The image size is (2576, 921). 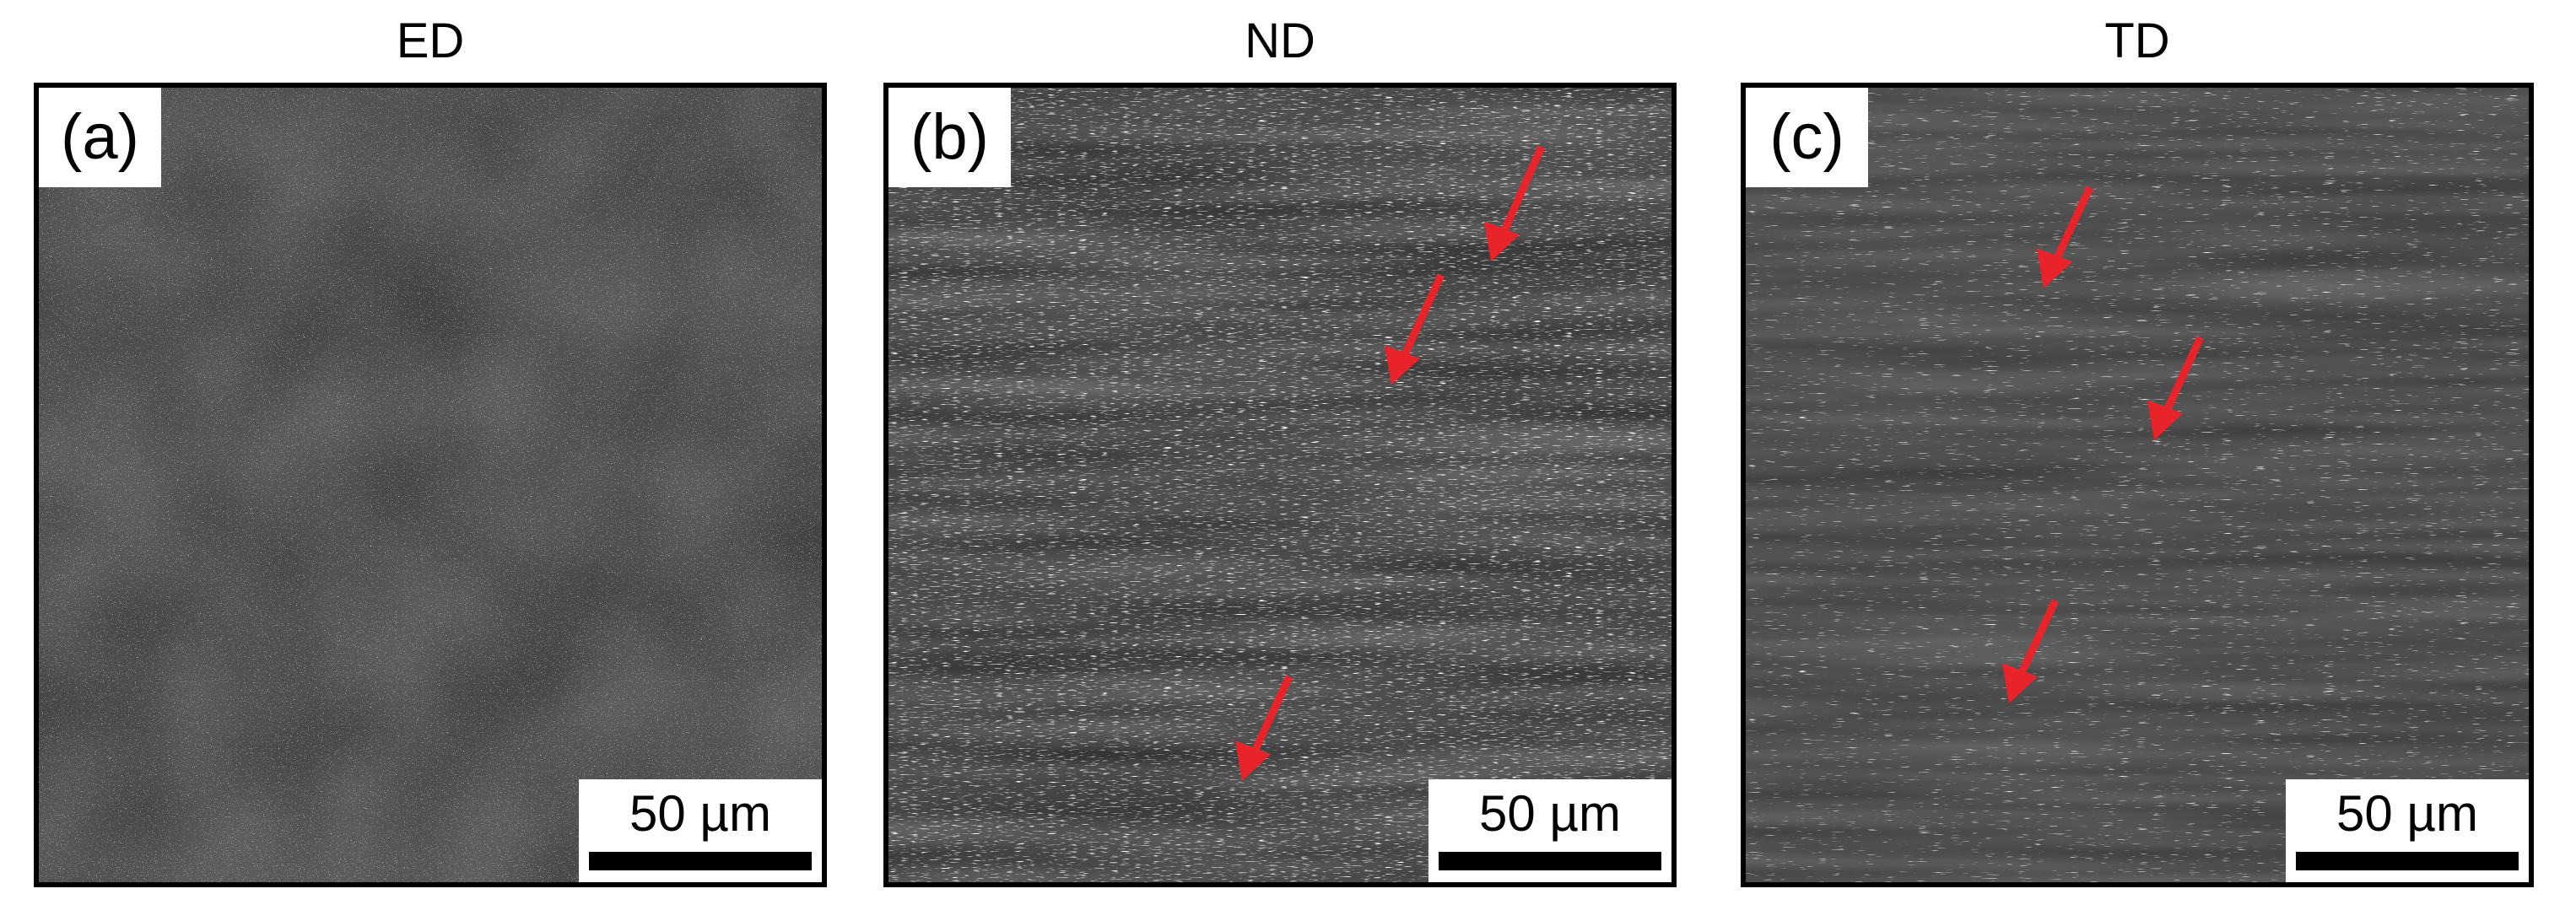 I want to click on panel-label: (b), so click(x=949, y=138).